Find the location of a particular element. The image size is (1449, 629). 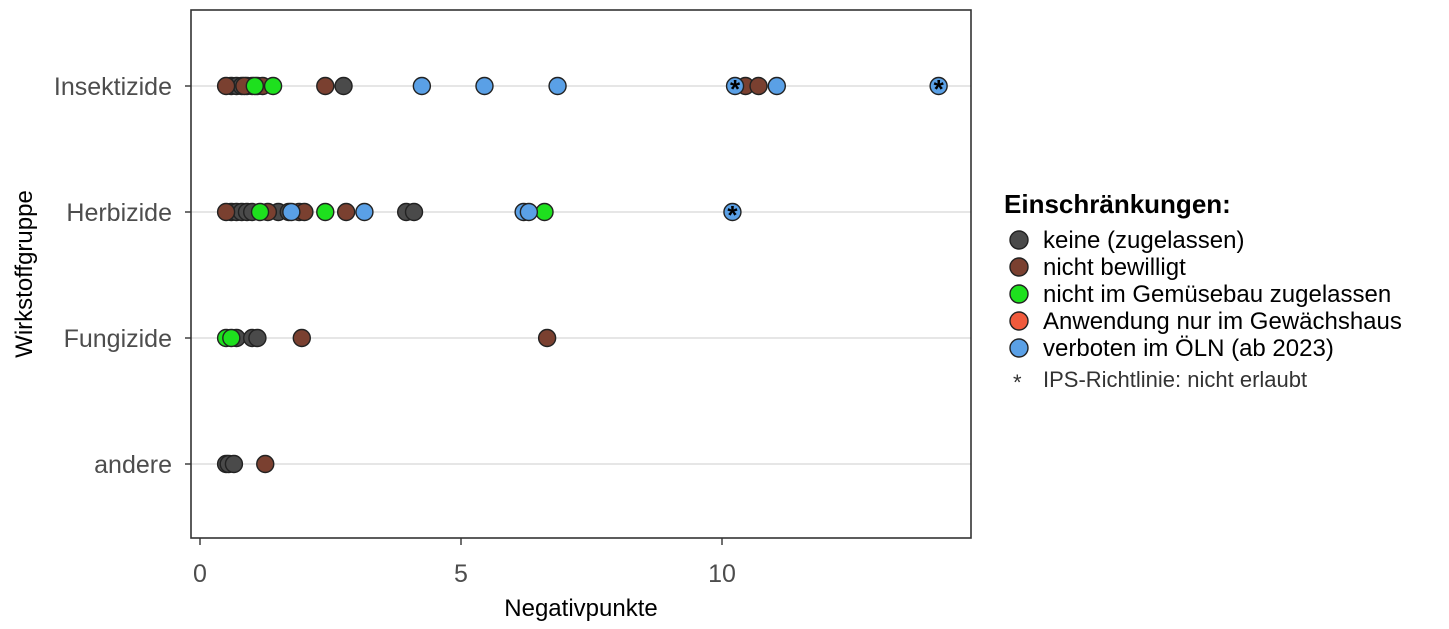

y-tick-label-herbizide: Herbizide is located at coordinates (119, 213).